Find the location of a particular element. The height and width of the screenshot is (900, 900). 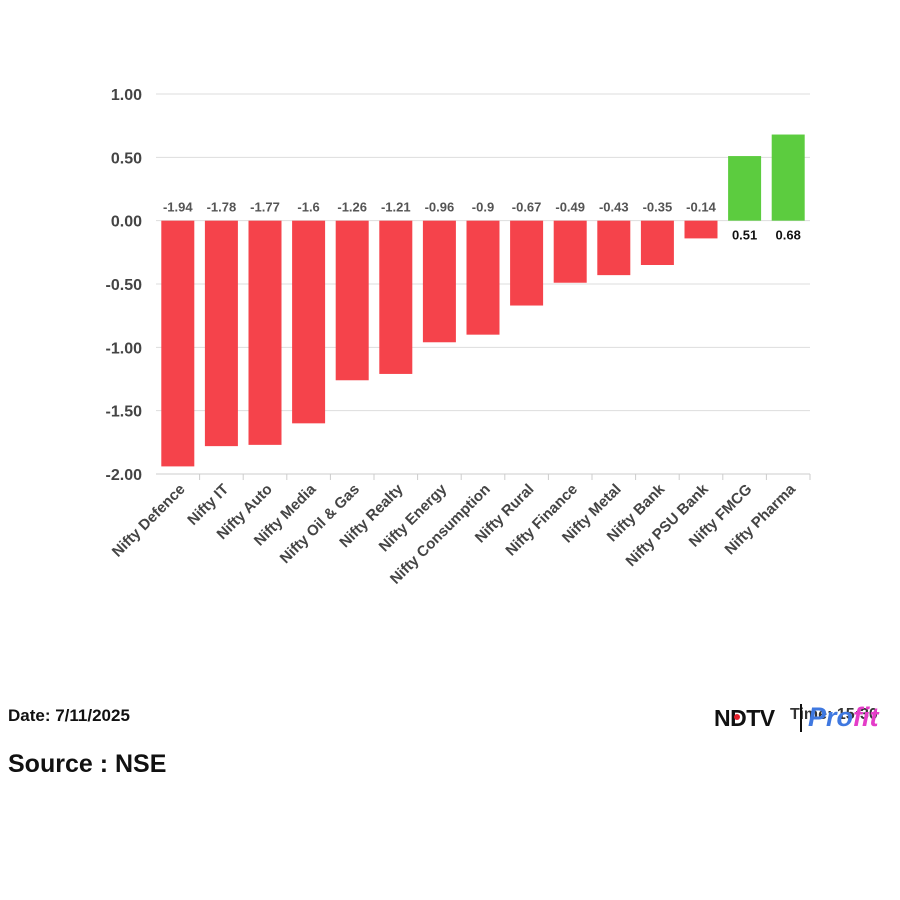

logo-profit-text: Profit is located at coordinates (843, 717).